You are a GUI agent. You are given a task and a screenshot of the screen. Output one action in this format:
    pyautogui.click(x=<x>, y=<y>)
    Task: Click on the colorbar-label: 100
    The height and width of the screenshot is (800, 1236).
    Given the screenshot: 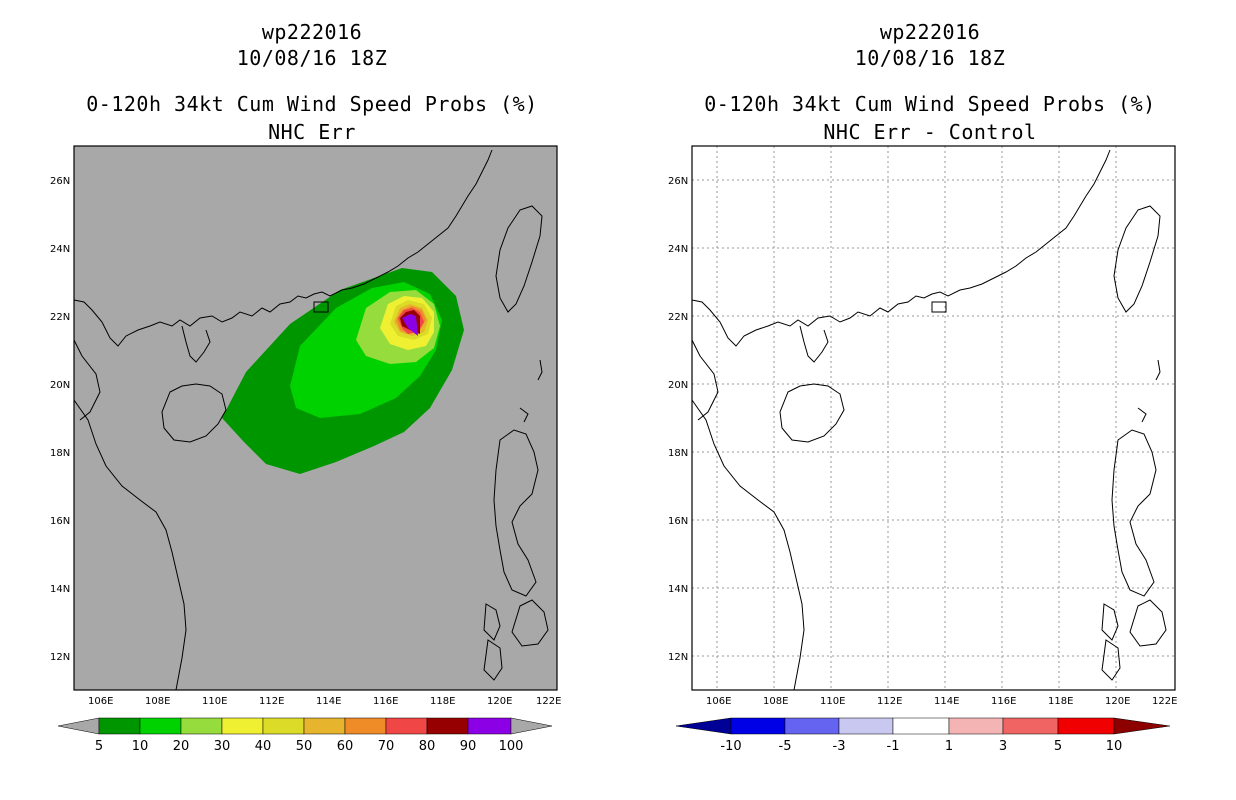 What is the action you would take?
    pyautogui.click(x=511, y=746)
    